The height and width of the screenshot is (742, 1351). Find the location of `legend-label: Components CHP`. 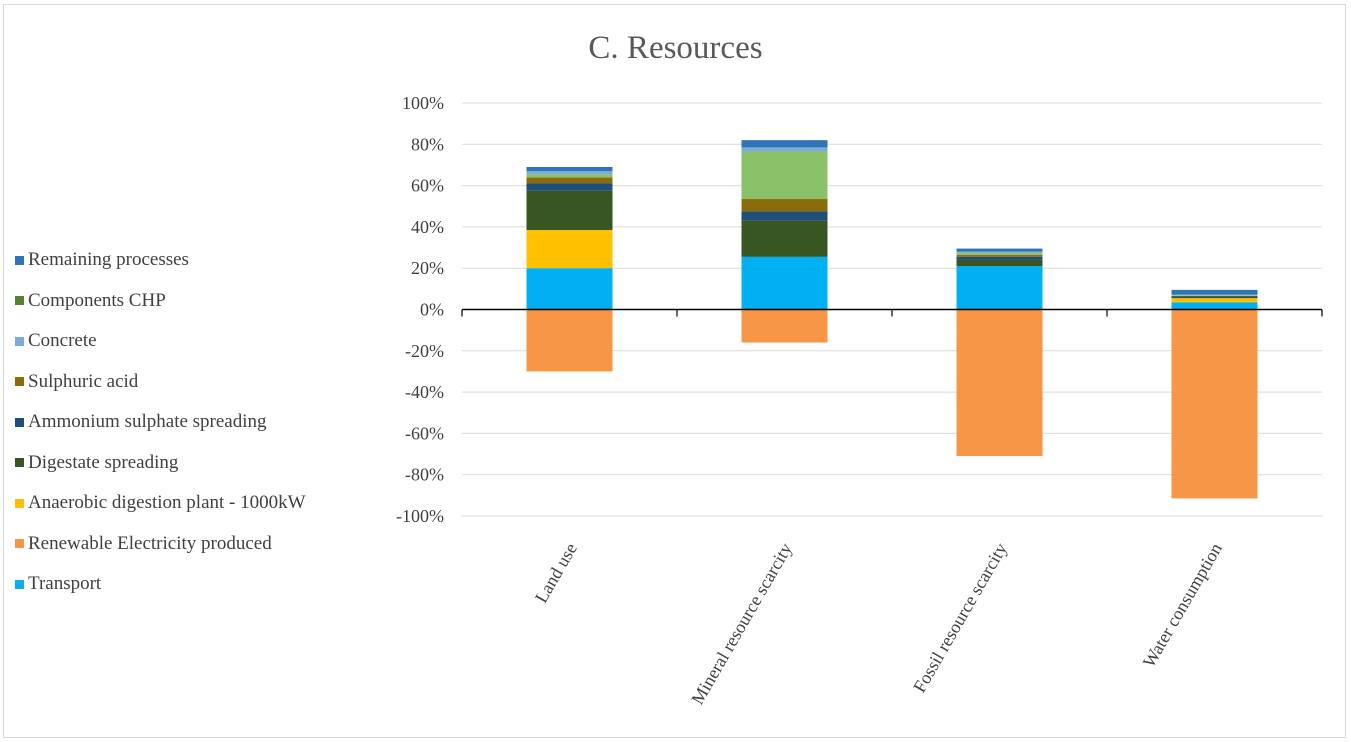

legend-label: Components CHP is located at coordinates (97, 301).